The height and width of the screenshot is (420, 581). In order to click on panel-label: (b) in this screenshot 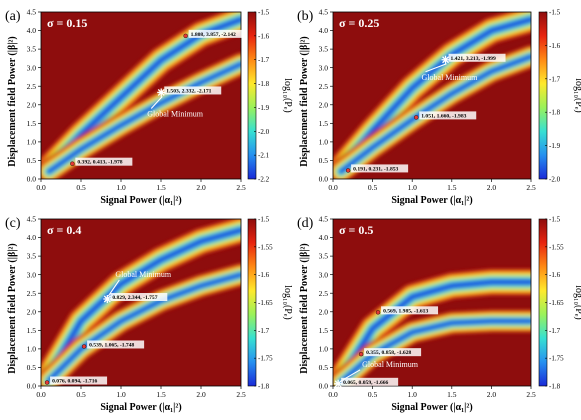, I will do `click(305, 16)`.